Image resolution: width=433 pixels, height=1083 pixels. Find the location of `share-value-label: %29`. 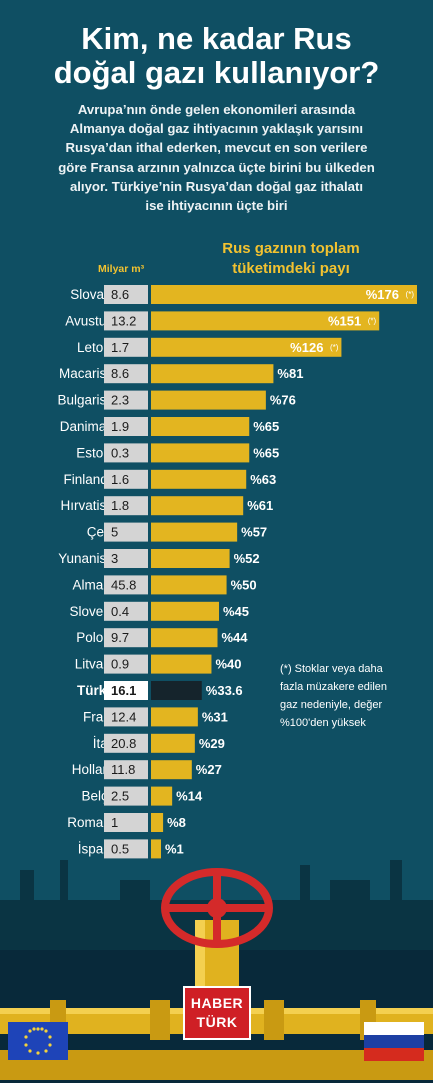

share-value-label: %29 is located at coordinates (212, 743).